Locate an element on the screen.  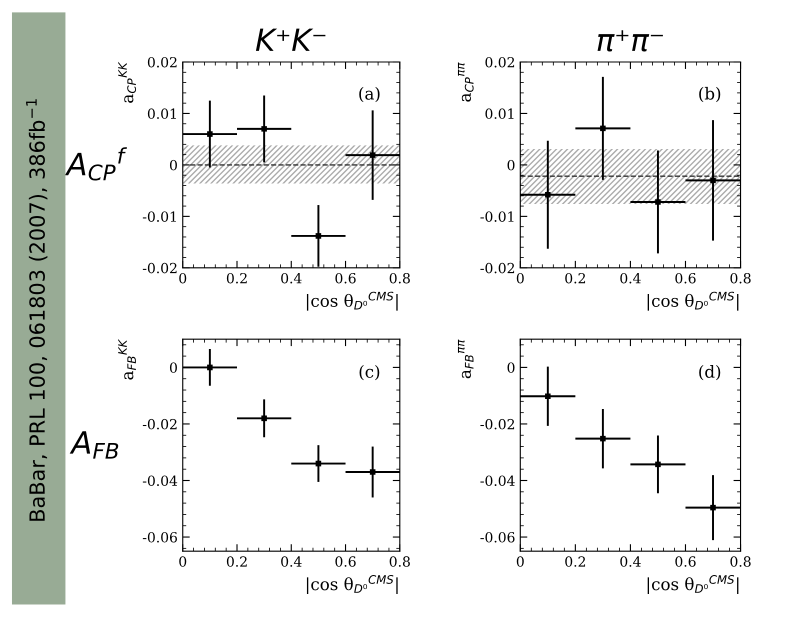
y-axis-title: a$_{CP}$$^{ππ}$ is located at coordinates (466, 82).